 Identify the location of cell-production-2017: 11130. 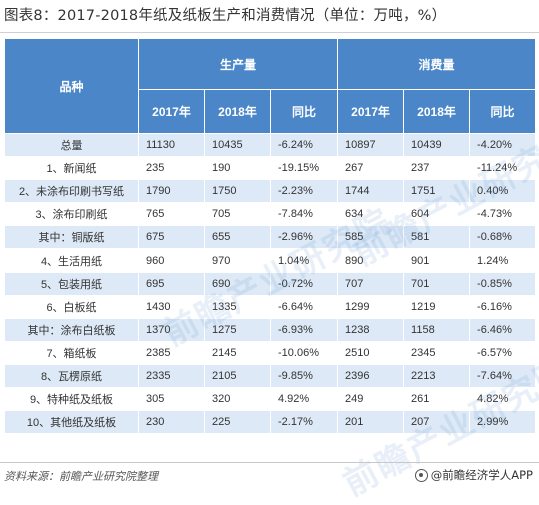
(171, 145).